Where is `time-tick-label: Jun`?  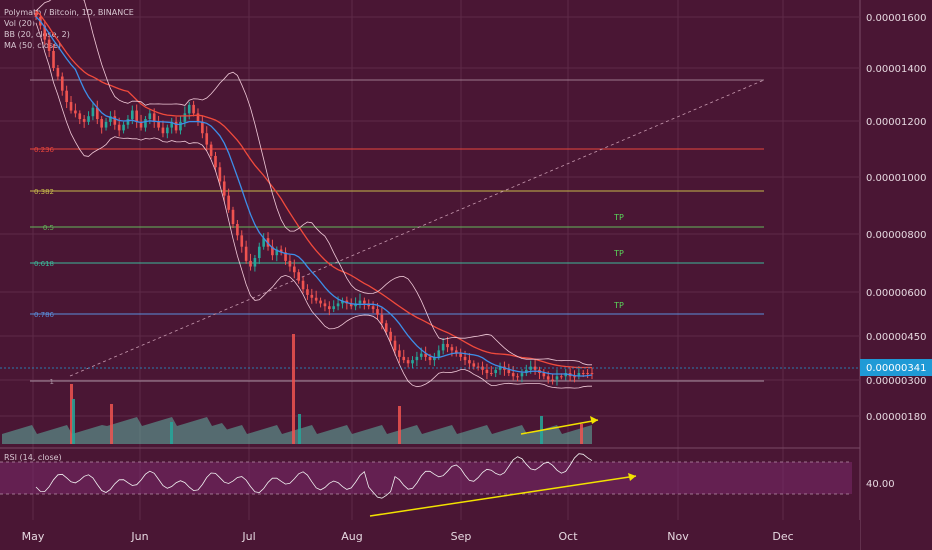 time-tick-label: Jun is located at coordinates (139, 536).